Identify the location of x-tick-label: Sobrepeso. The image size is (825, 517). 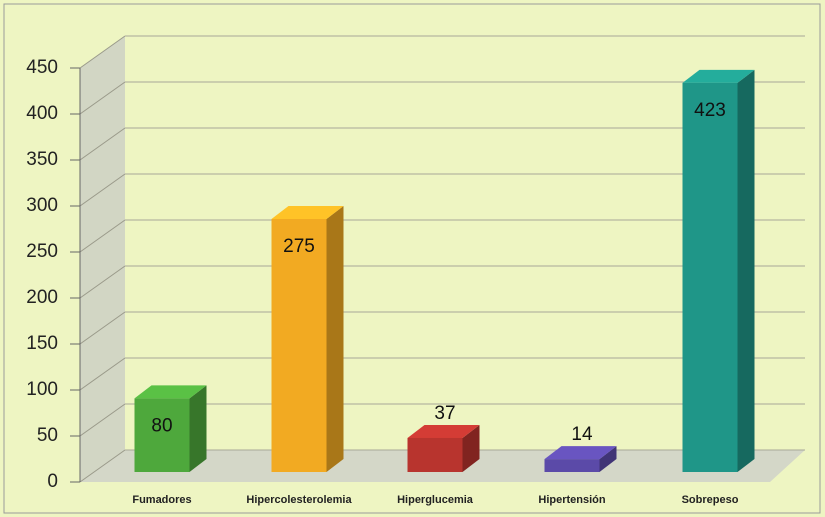
(710, 500).